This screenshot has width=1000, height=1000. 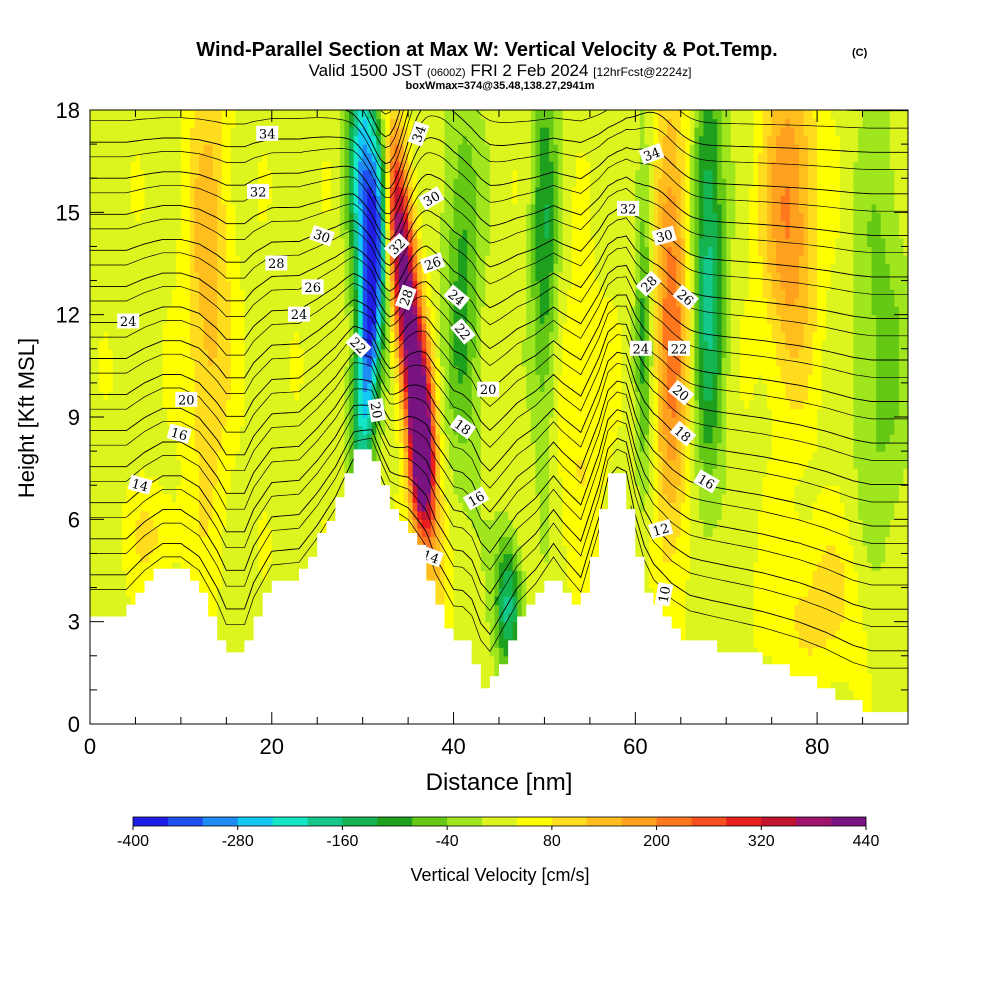 I want to click on colorbar-label: Vertical Velocity [cm/s], so click(x=499, y=875).